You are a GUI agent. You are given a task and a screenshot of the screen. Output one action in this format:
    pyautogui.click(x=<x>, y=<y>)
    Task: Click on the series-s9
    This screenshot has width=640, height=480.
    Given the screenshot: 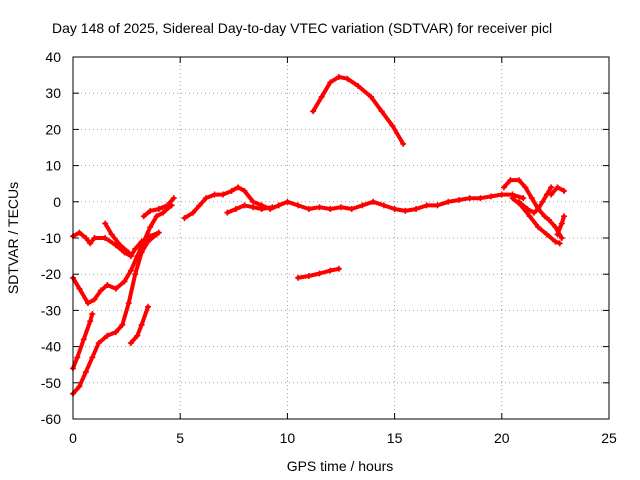 What is the action you would take?
    pyautogui.click(x=158, y=207)
    